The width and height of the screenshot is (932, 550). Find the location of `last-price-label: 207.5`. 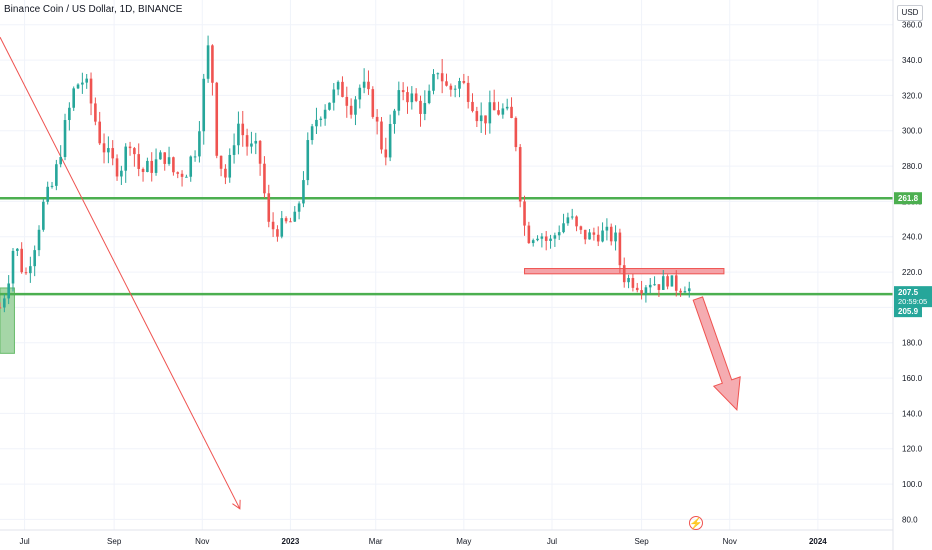

last-price-label: 207.5 is located at coordinates (908, 292).